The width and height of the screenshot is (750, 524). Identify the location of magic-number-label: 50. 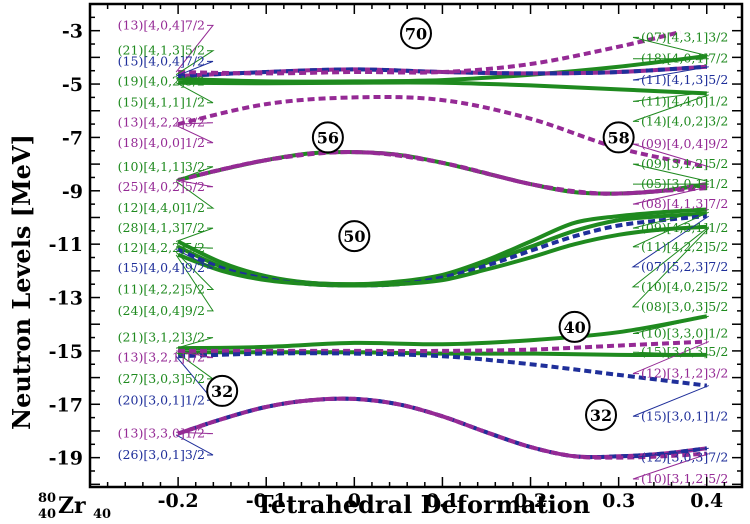
(354, 236).